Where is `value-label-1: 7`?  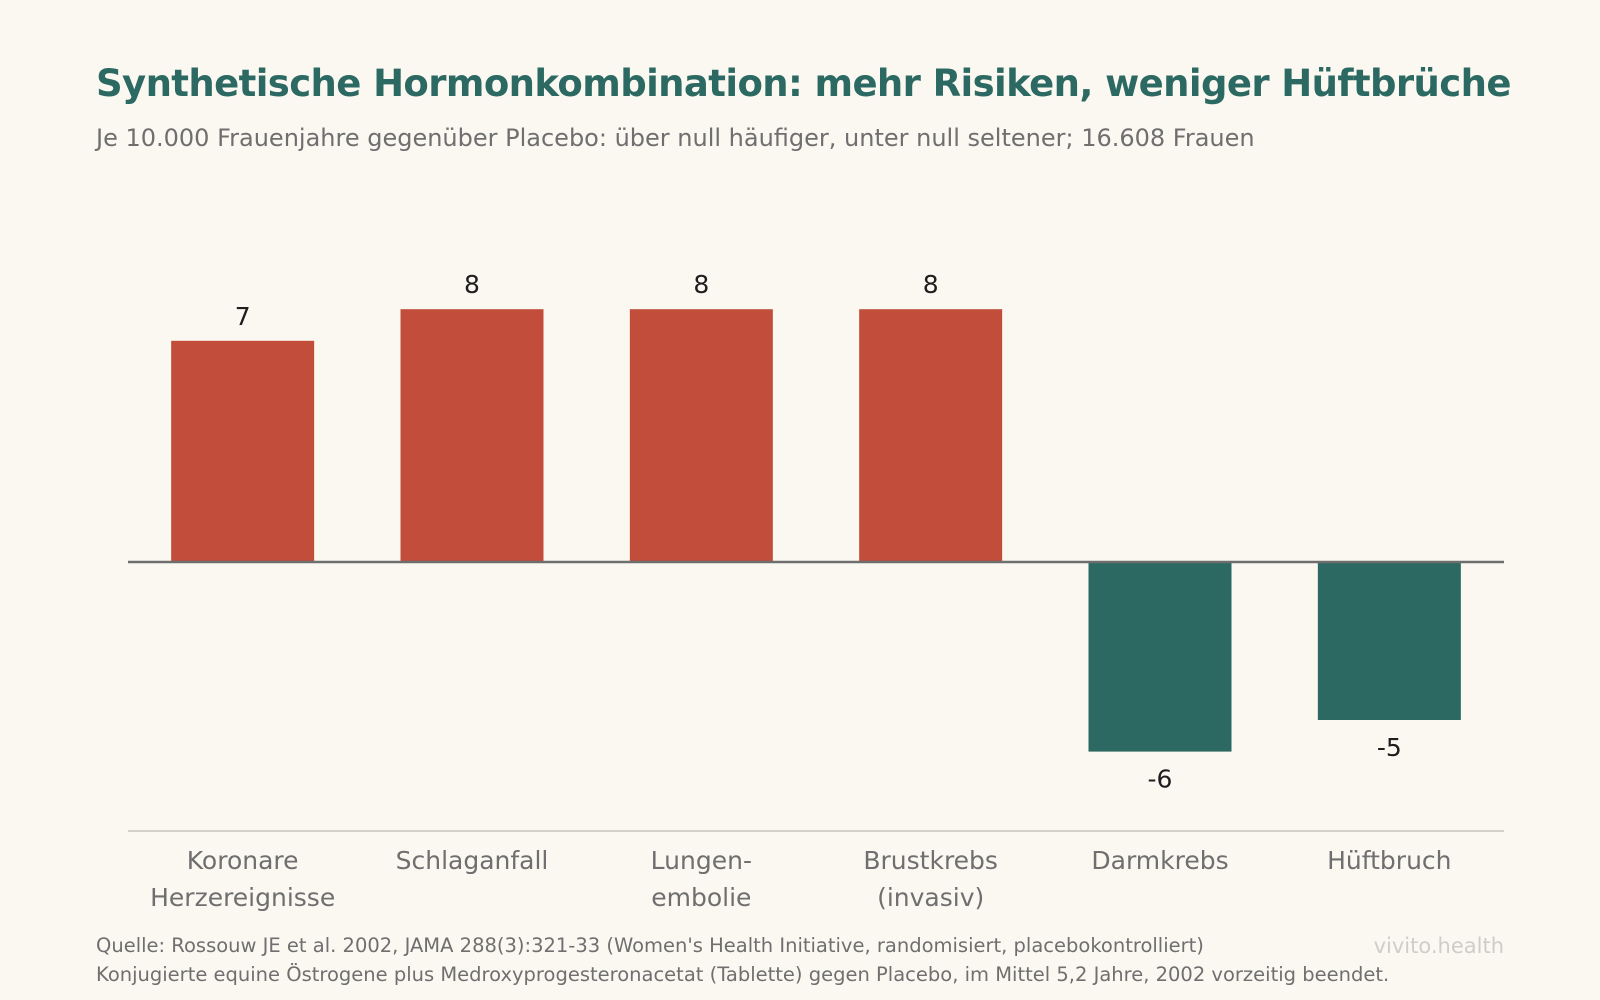 value-label-1: 7 is located at coordinates (243, 316).